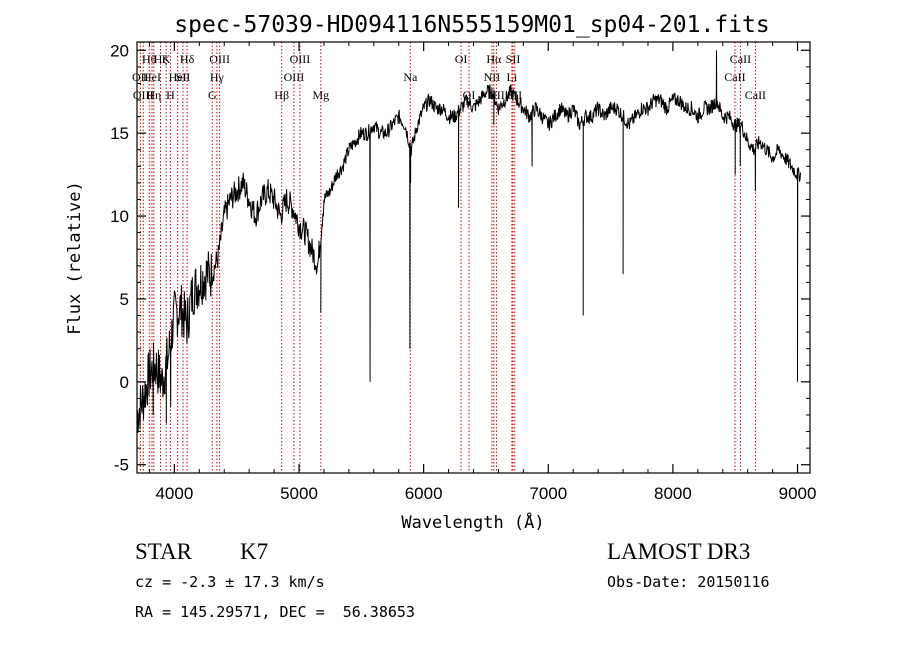 The height and width of the screenshot is (649, 900). I want to click on line-marker-label-24: Li, so click(512, 77).